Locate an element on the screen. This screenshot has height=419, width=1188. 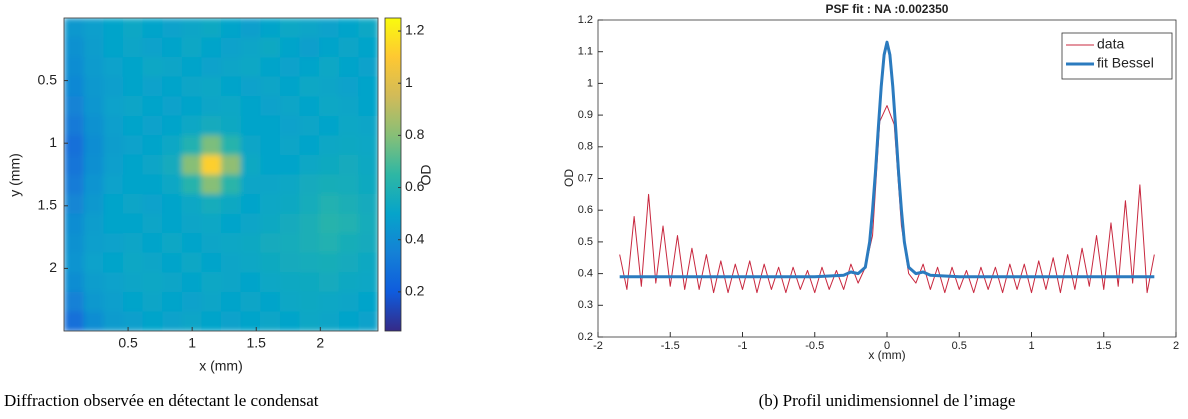
y-tick-label: 0.9 is located at coordinates (585, 115).